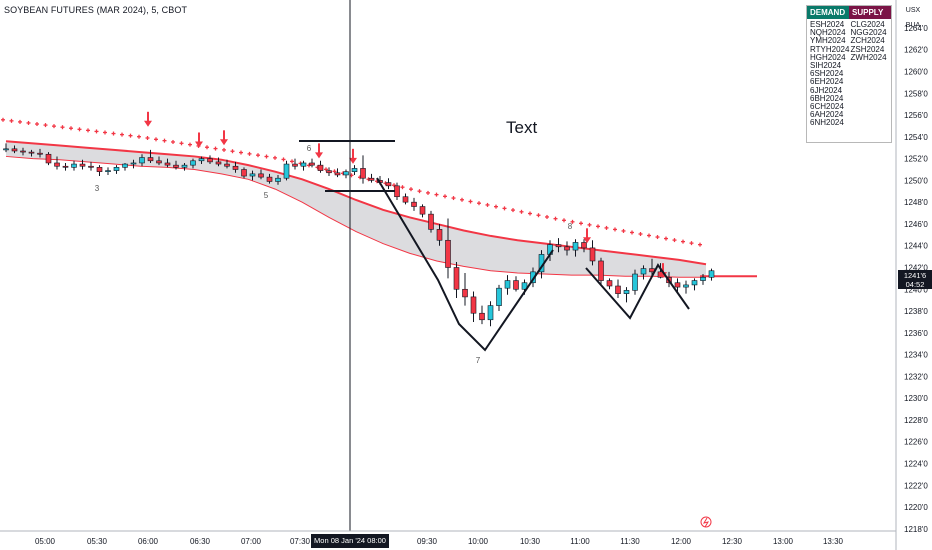 This screenshot has width=932, height=550. What do you see at coordinates (827, 115) in the screenshot?
I see `legend-demand-item: 6AH2024` at bounding box center [827, 115].